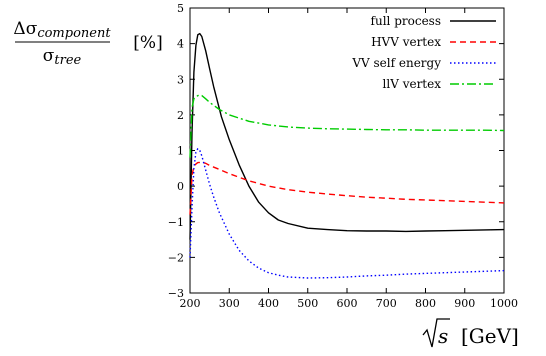 The height and width of the screenshot is (356, 546). I want to click on y-tick-label: 0, so click(180, 186).